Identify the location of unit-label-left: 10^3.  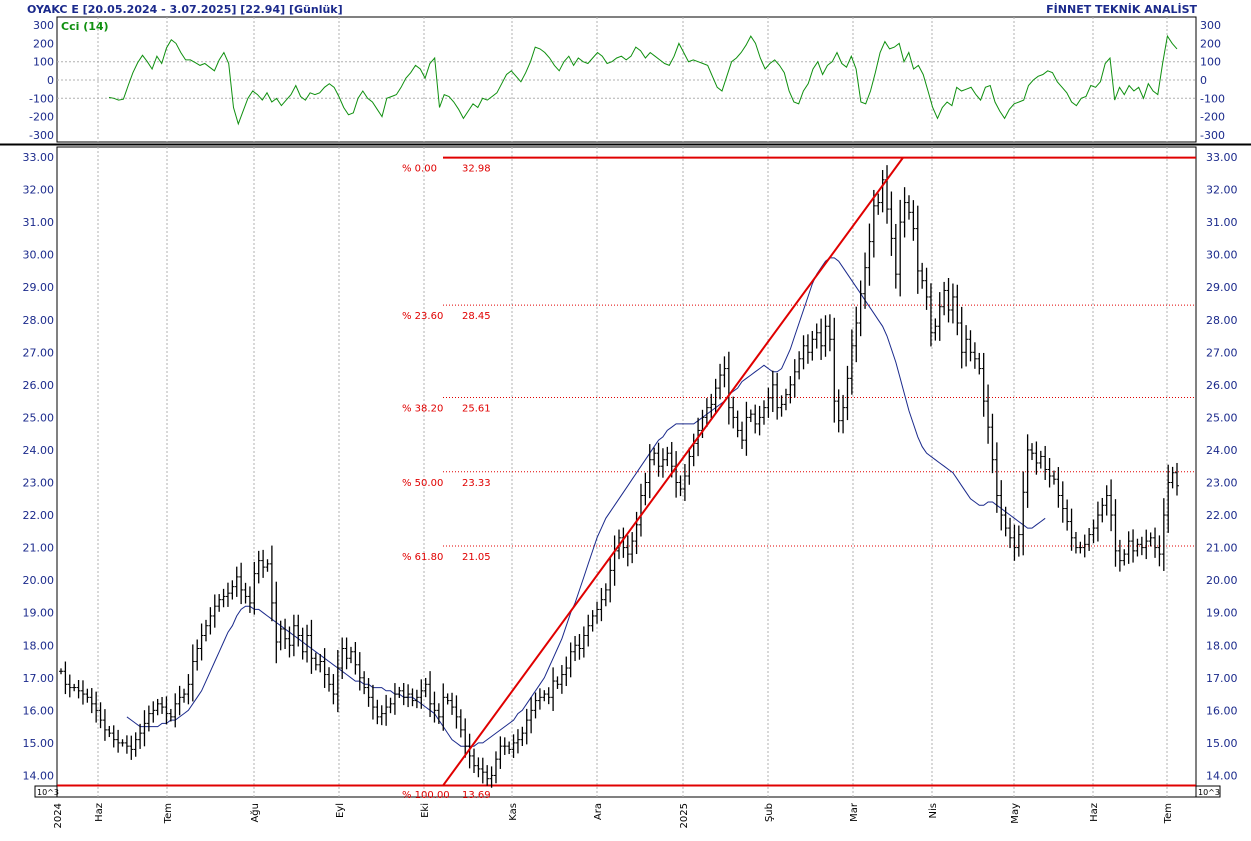
(48, 792).